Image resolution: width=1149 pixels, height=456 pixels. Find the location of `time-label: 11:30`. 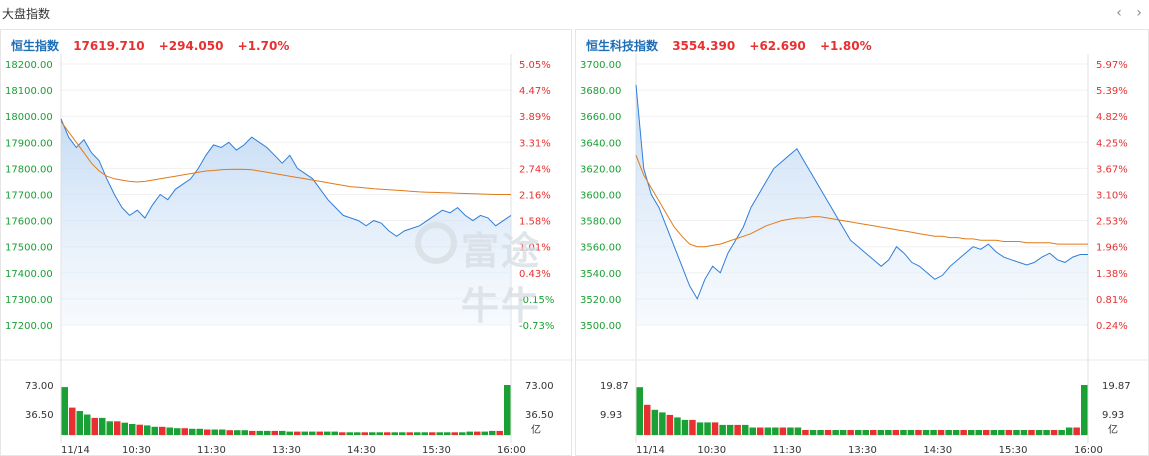

time-label: 11:30 is located at coordinates (211, 450).